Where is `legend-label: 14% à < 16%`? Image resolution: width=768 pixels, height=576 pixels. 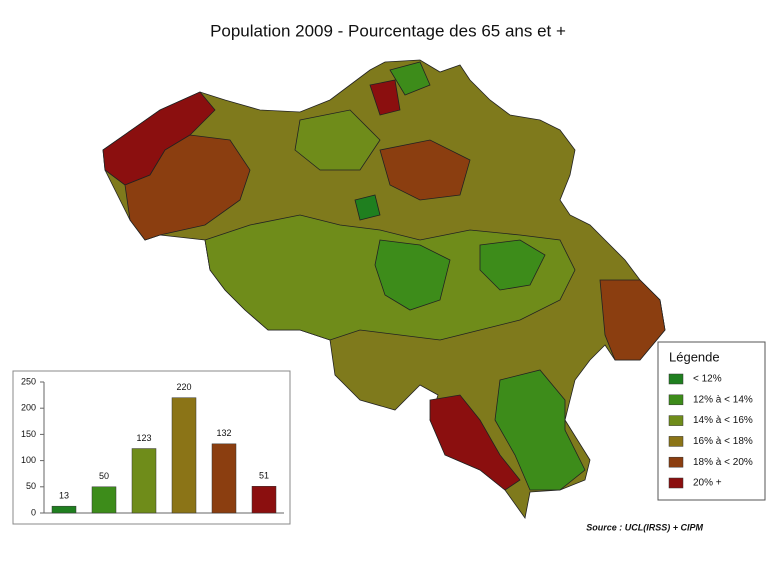 legend-label: 14% à < 16% is located at coordinates (723, 420).